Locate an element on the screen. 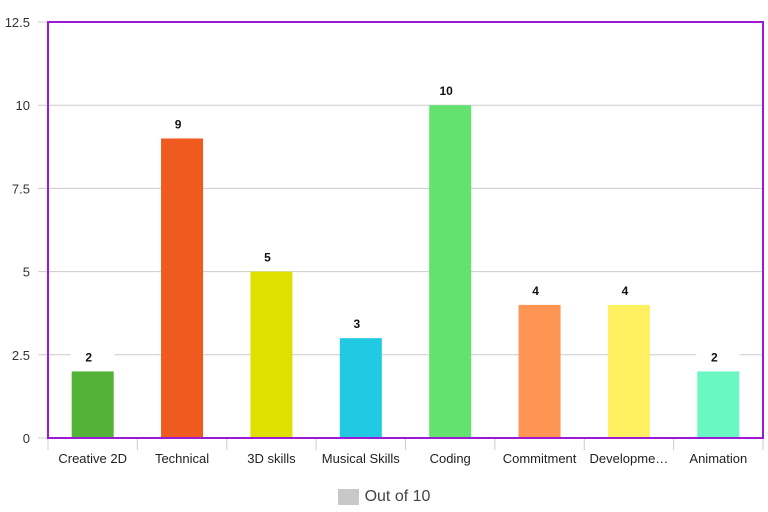  x-tick-label: Creative 2D is located at coordinates (92, 458).